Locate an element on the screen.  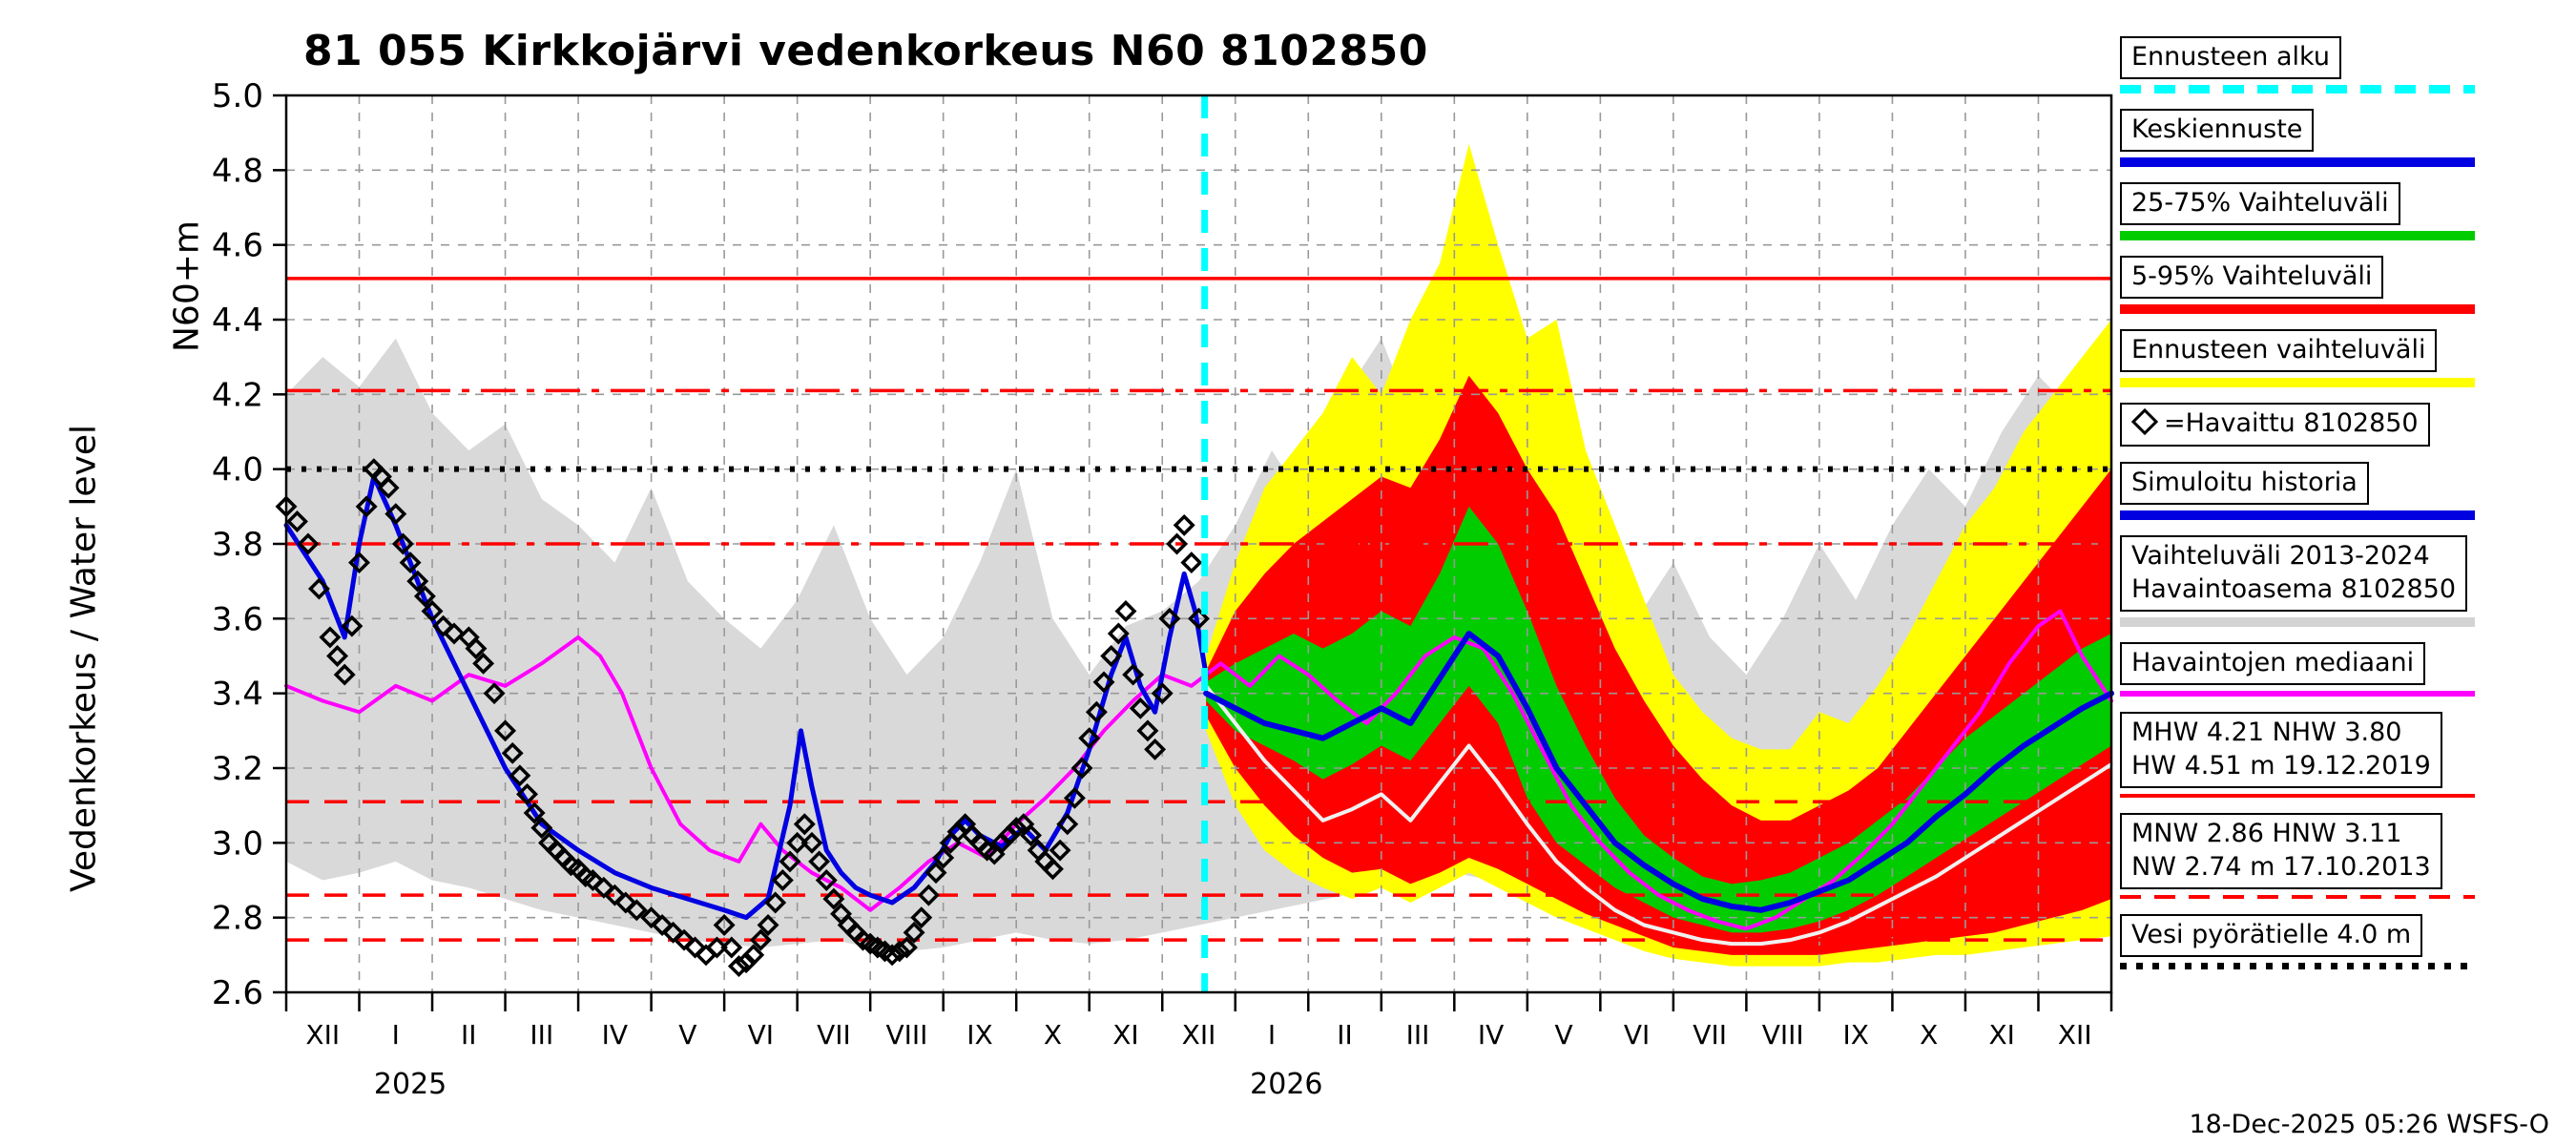
legend-label-ennusteen-alku: Ennusteen alku is located at coordinates (2230, 58).